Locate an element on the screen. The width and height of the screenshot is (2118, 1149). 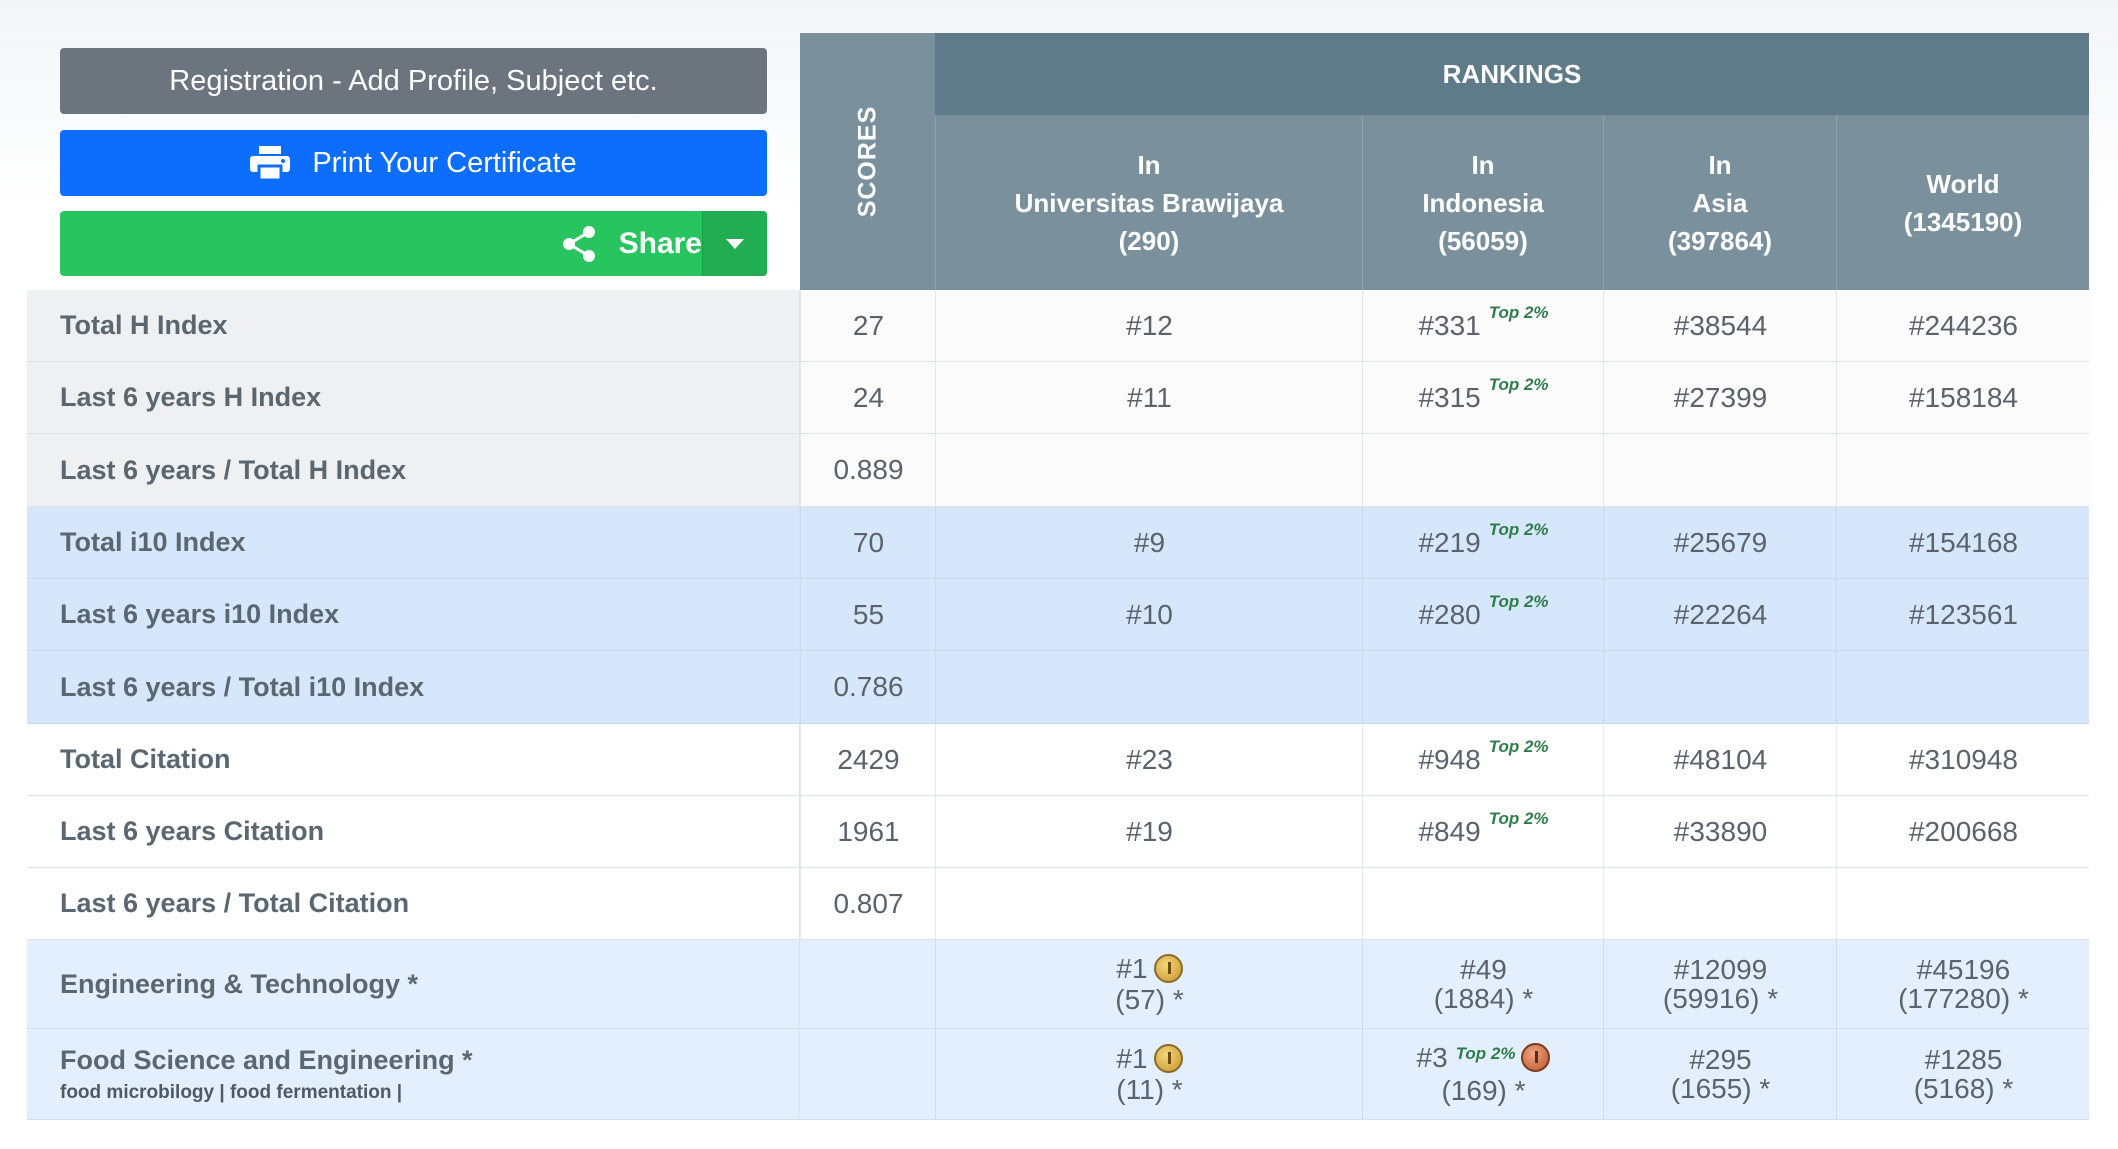
row-label: Last 6 years / Total Citation is located at coordinates (413, 903).